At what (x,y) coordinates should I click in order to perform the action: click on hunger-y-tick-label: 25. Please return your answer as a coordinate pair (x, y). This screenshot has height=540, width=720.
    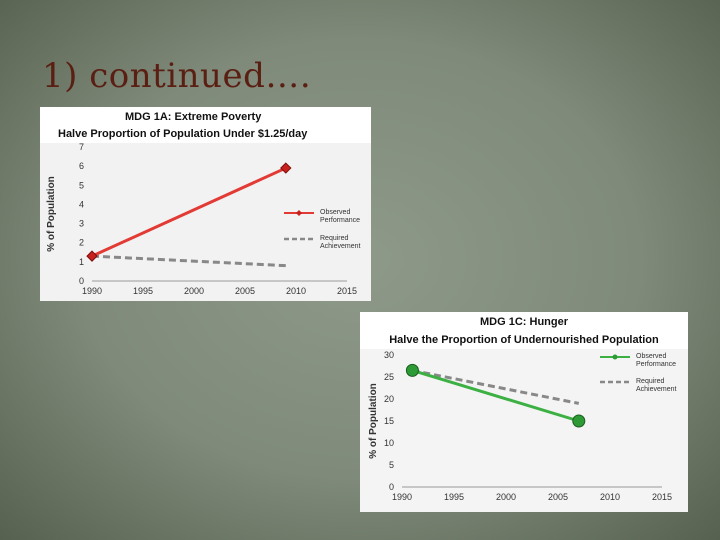
    Looking at the image, I should click on (389, 377).